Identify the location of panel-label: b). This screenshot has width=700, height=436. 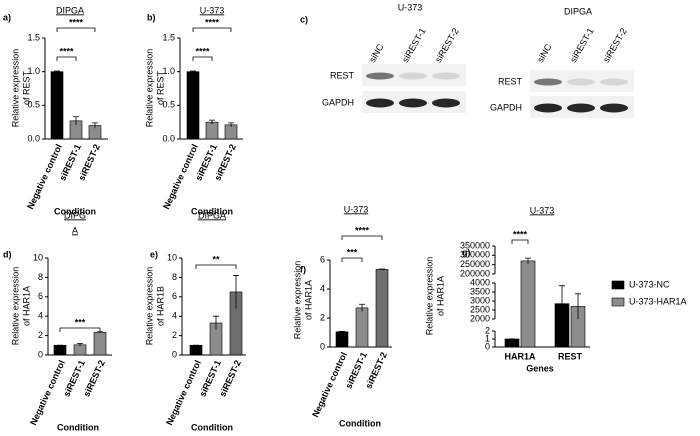
(151, 17).